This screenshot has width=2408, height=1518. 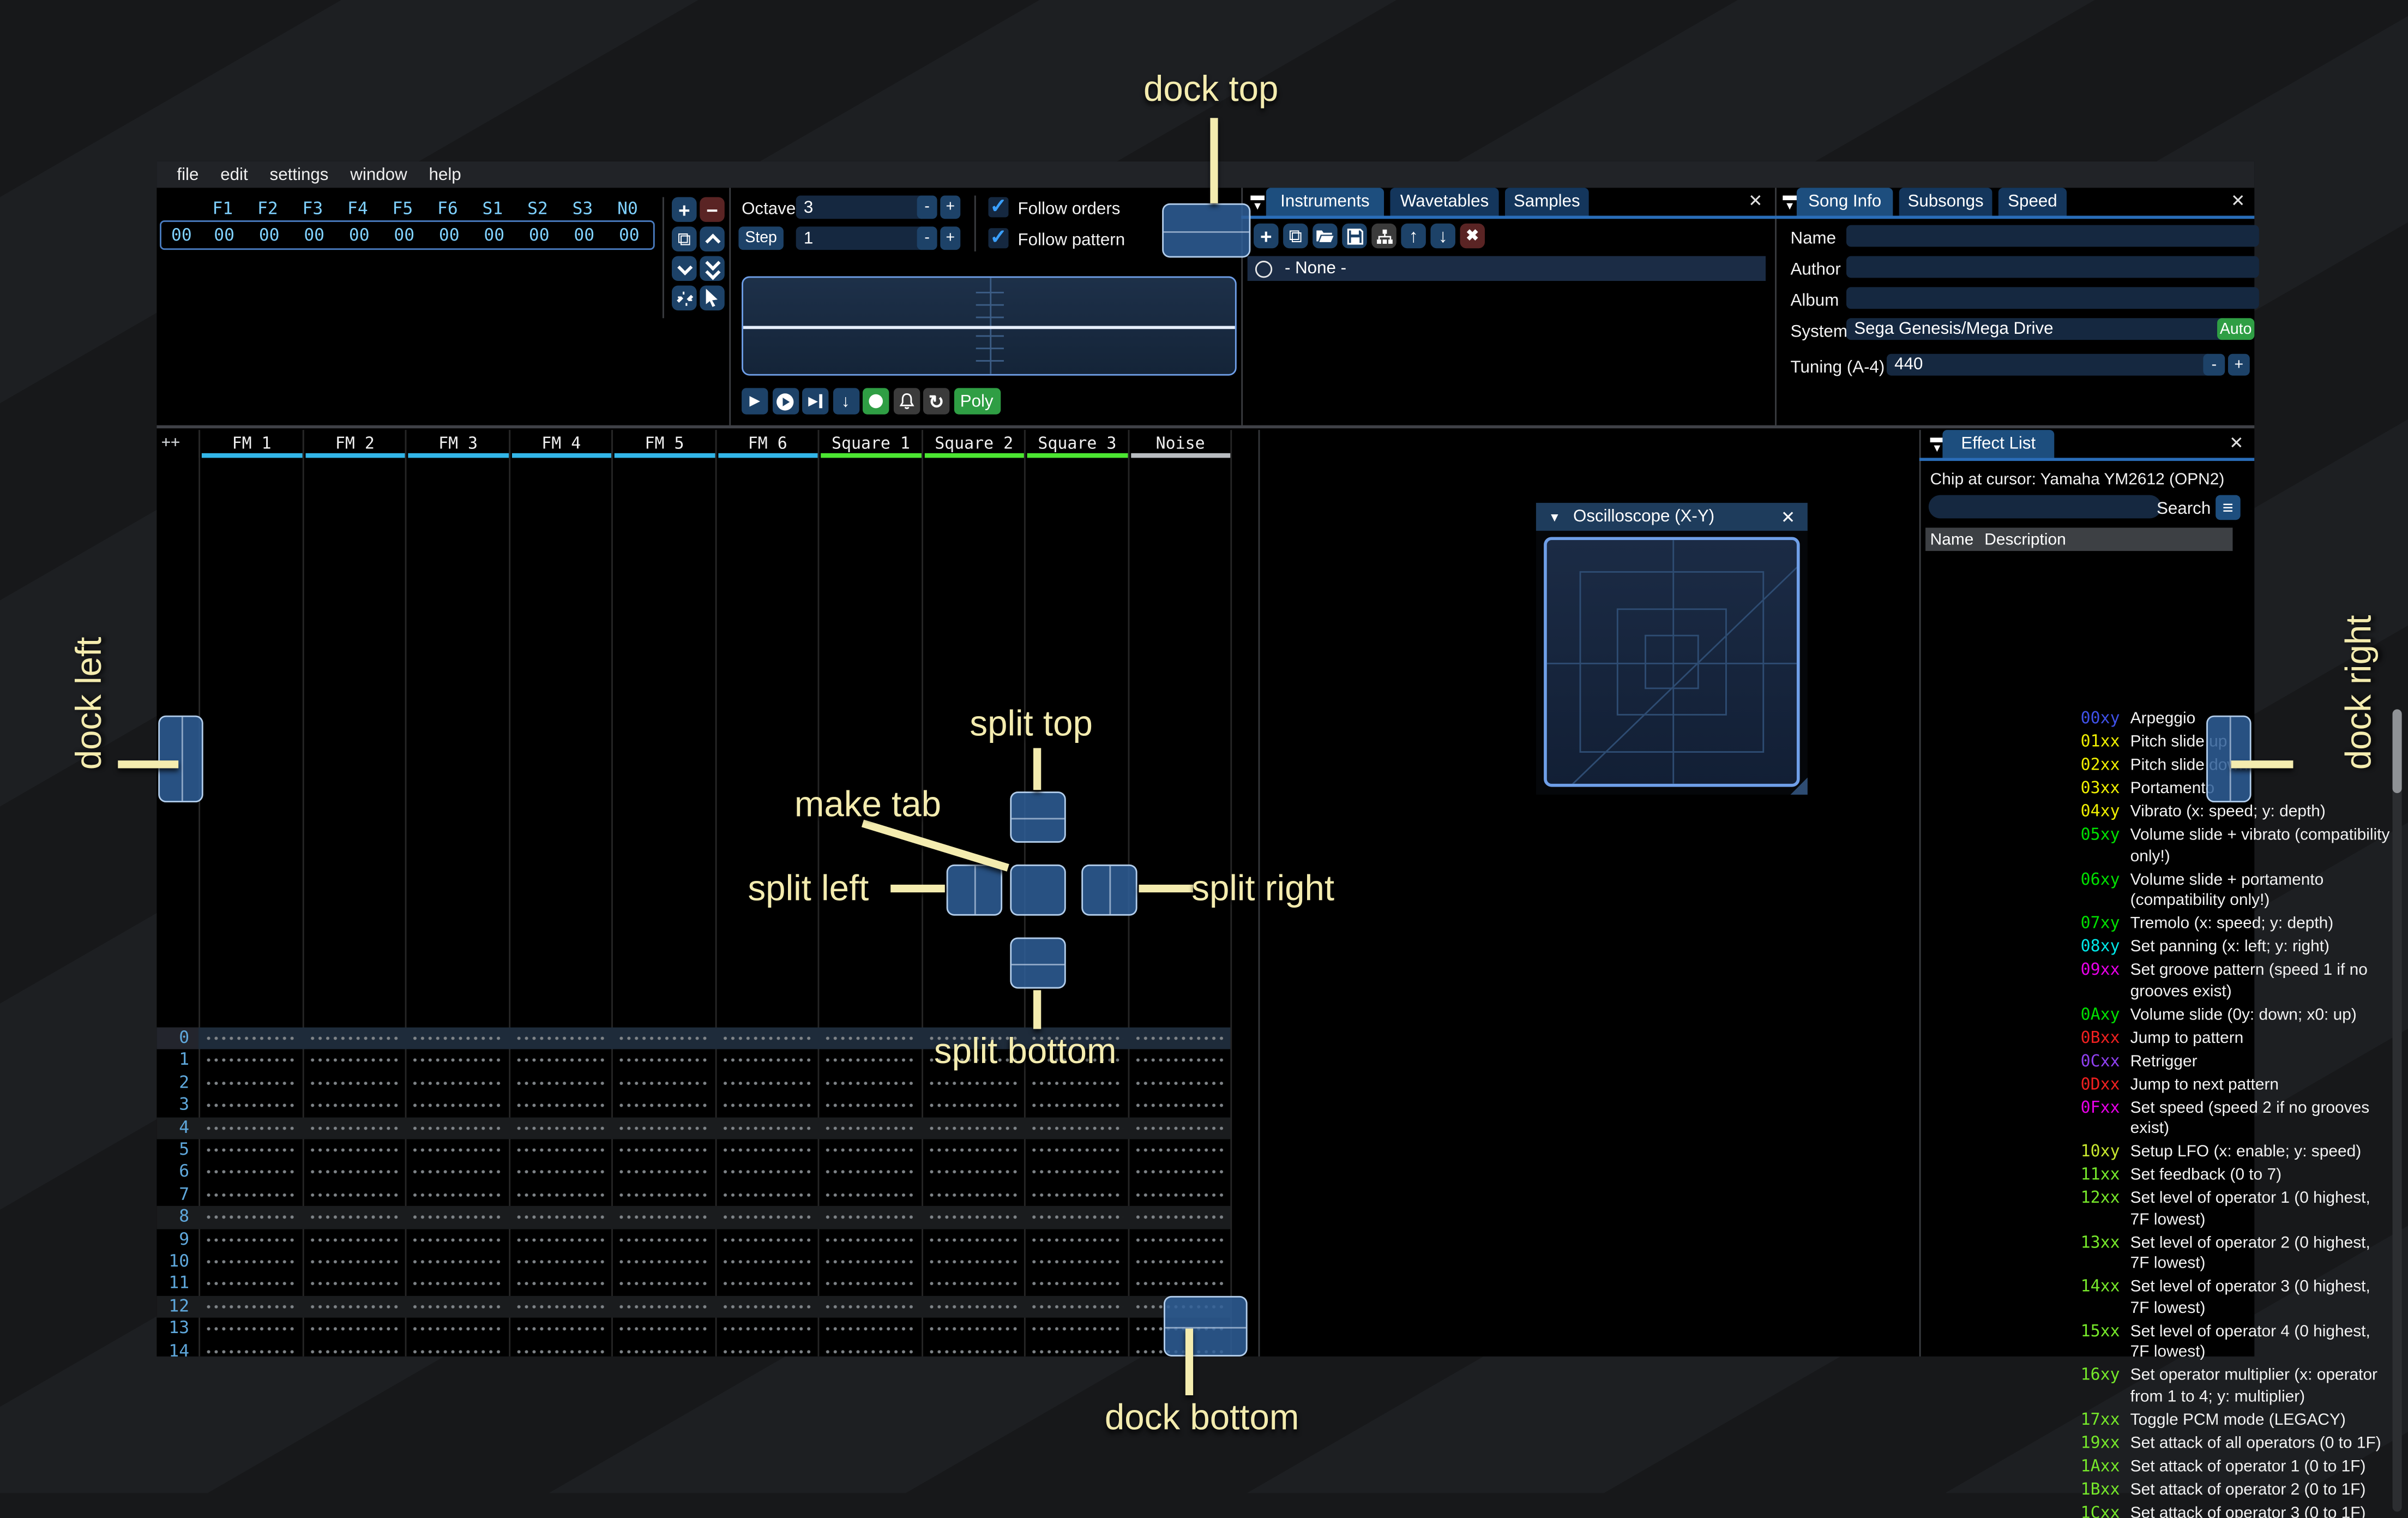 I want to click on effect-sort-menu-button: ≡, so click(x=2228, y=507).